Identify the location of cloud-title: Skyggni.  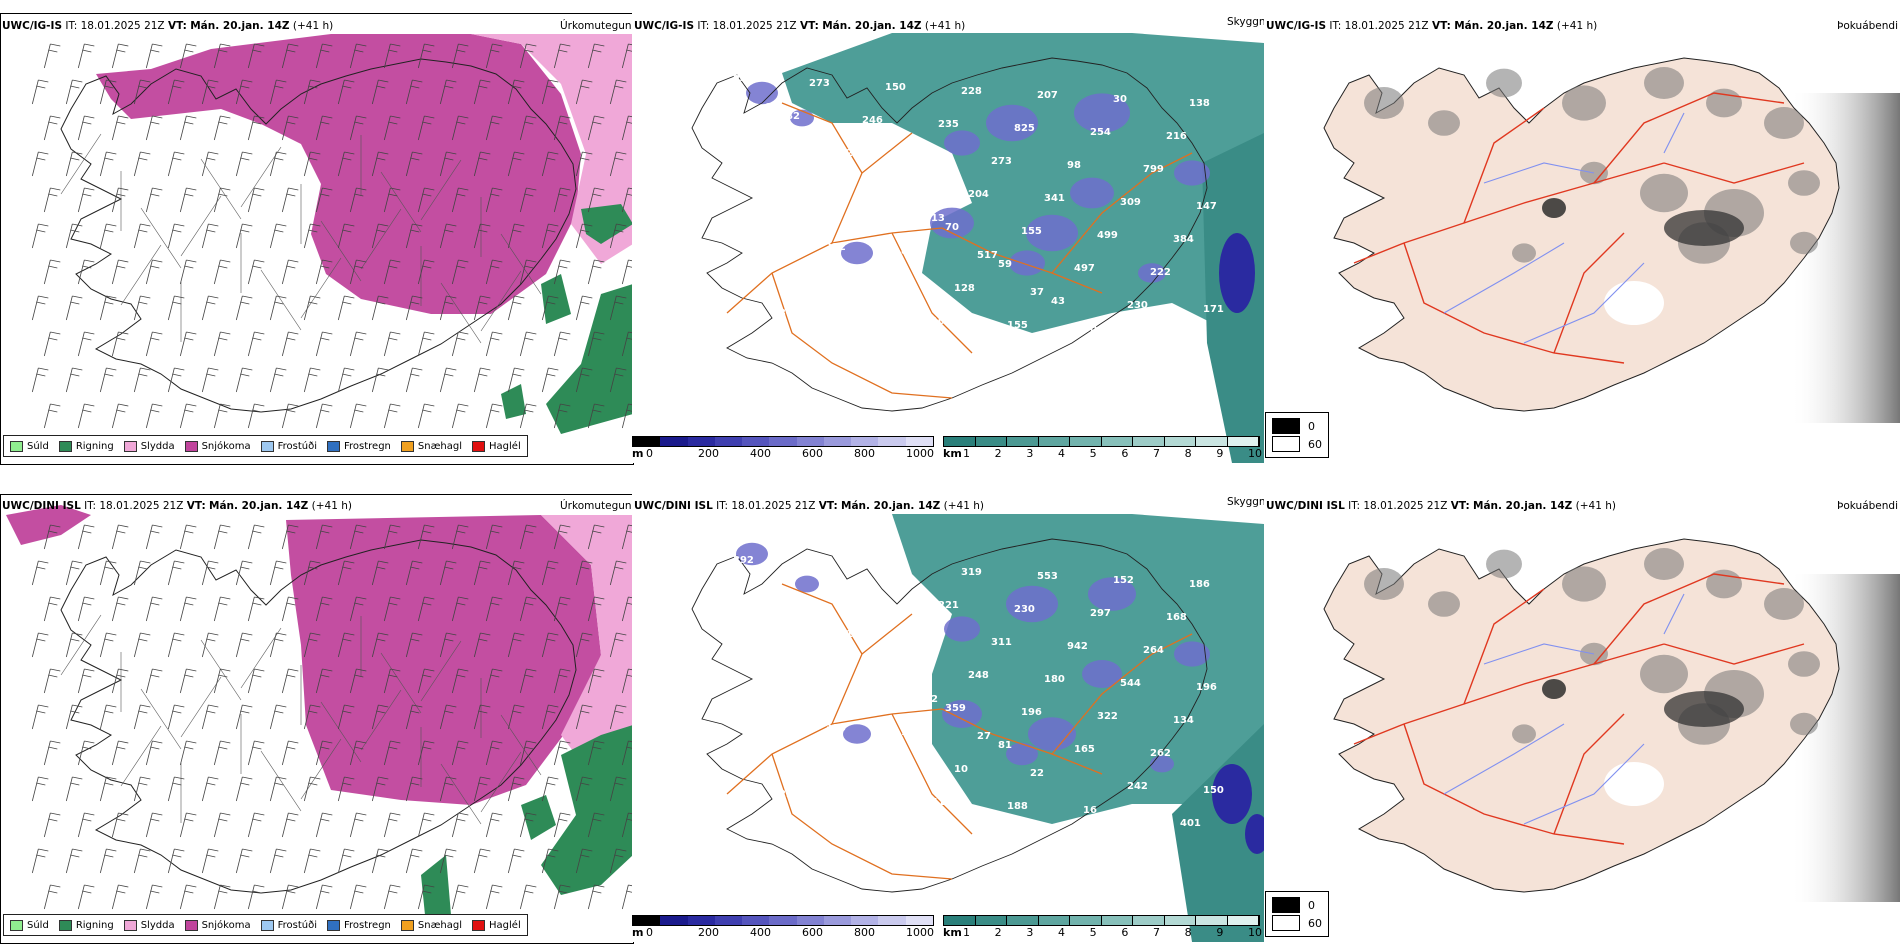
(1248, 502).